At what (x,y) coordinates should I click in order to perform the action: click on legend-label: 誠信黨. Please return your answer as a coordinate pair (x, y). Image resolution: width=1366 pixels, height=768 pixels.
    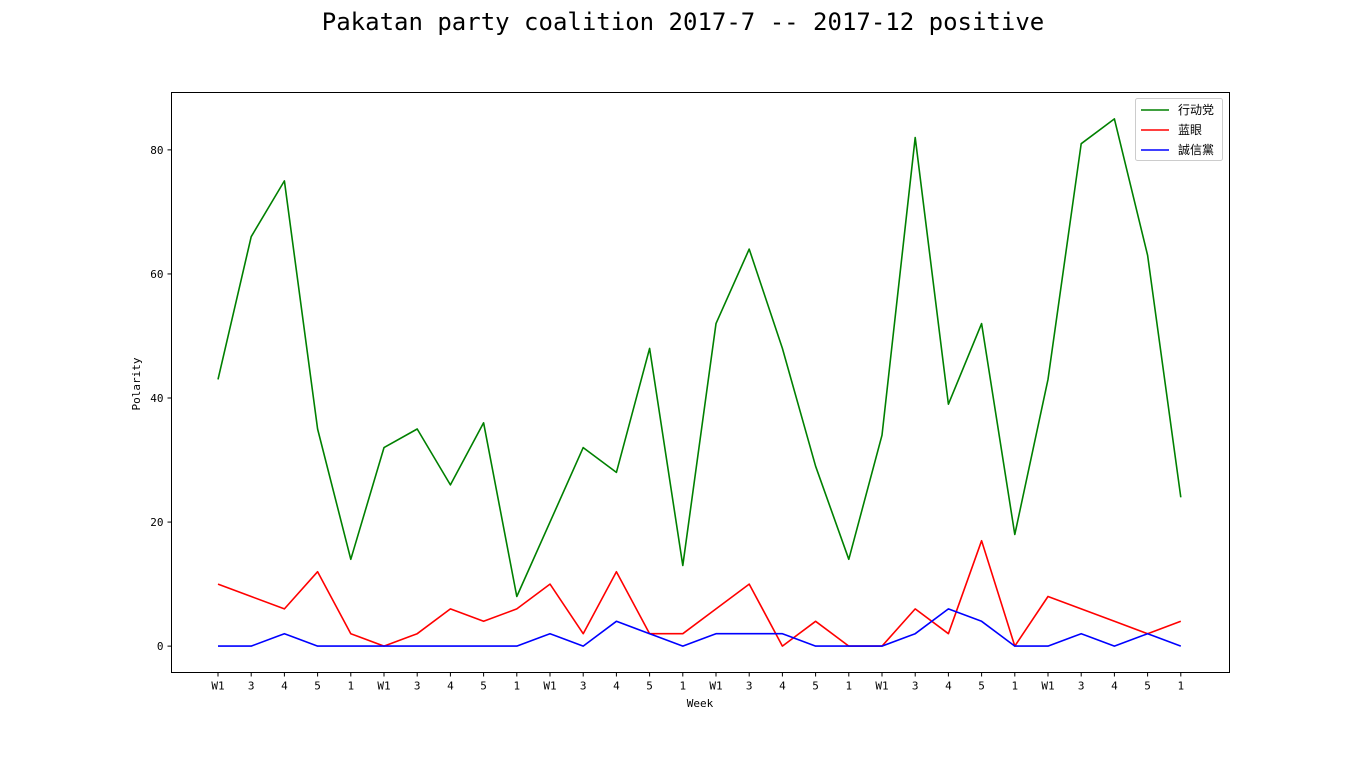
    Looking at the image, I should click on (1196, 150).